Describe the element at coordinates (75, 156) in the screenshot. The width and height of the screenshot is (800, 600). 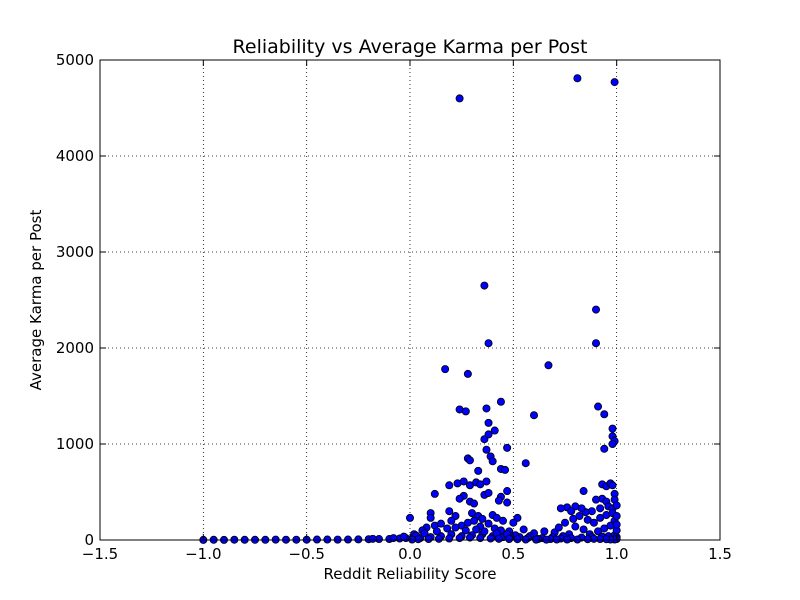
I see `y-tick-label: 4000` at that location.